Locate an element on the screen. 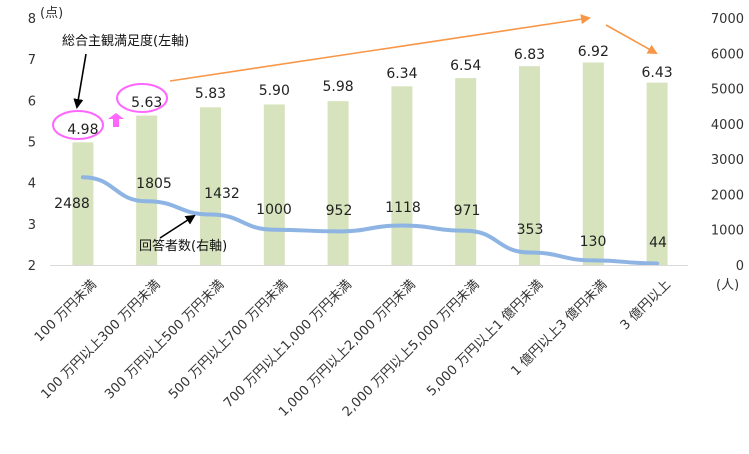 This screenshot has height=454, width=749. trend-down-arrow is located at coordinates (631, 39).